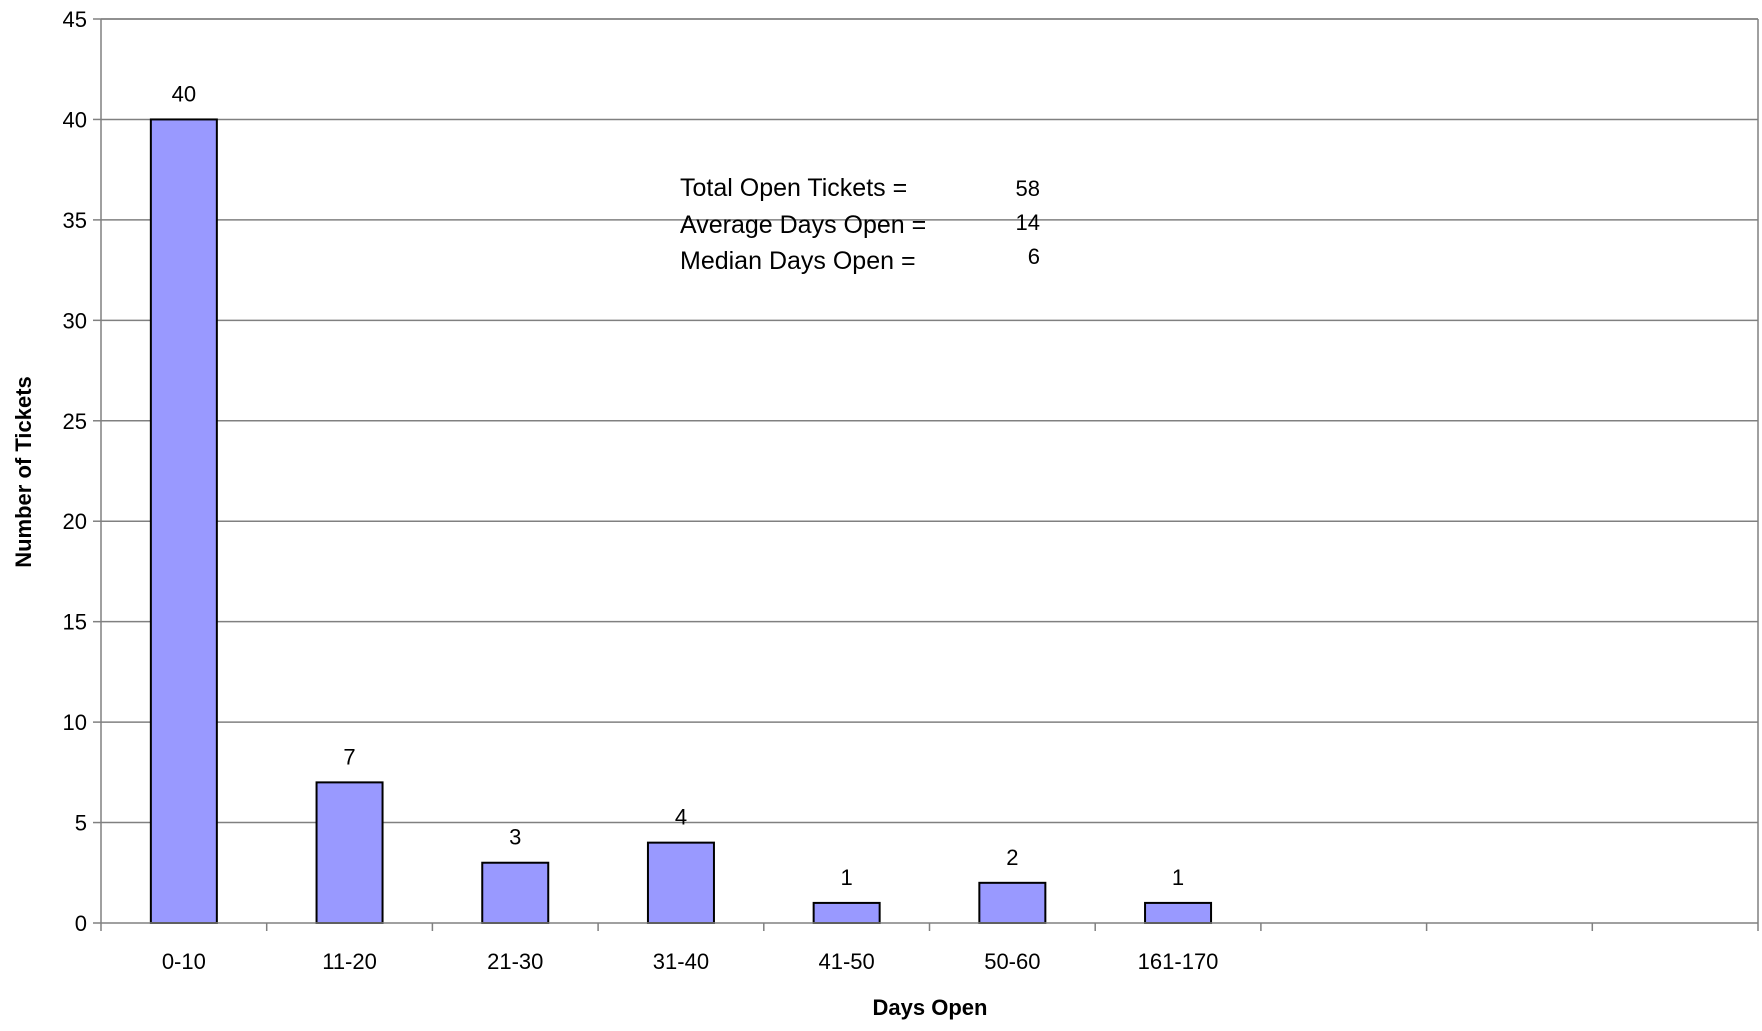 The image size is (1762, 1031). What do you see at coordinates (793, 188) in the screenshot?
I see `annotation-label: Total Open Tickets =` at bounding box center [793, 188].